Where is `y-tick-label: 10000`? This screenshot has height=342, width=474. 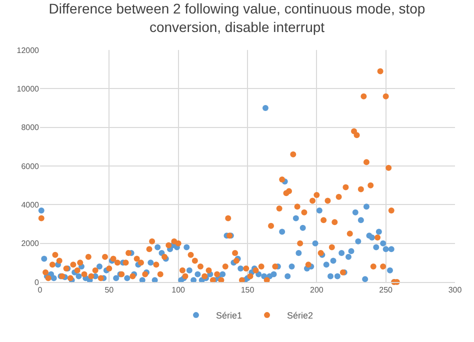
y-tick-label: 10000 is located at coordinates (28, 89).